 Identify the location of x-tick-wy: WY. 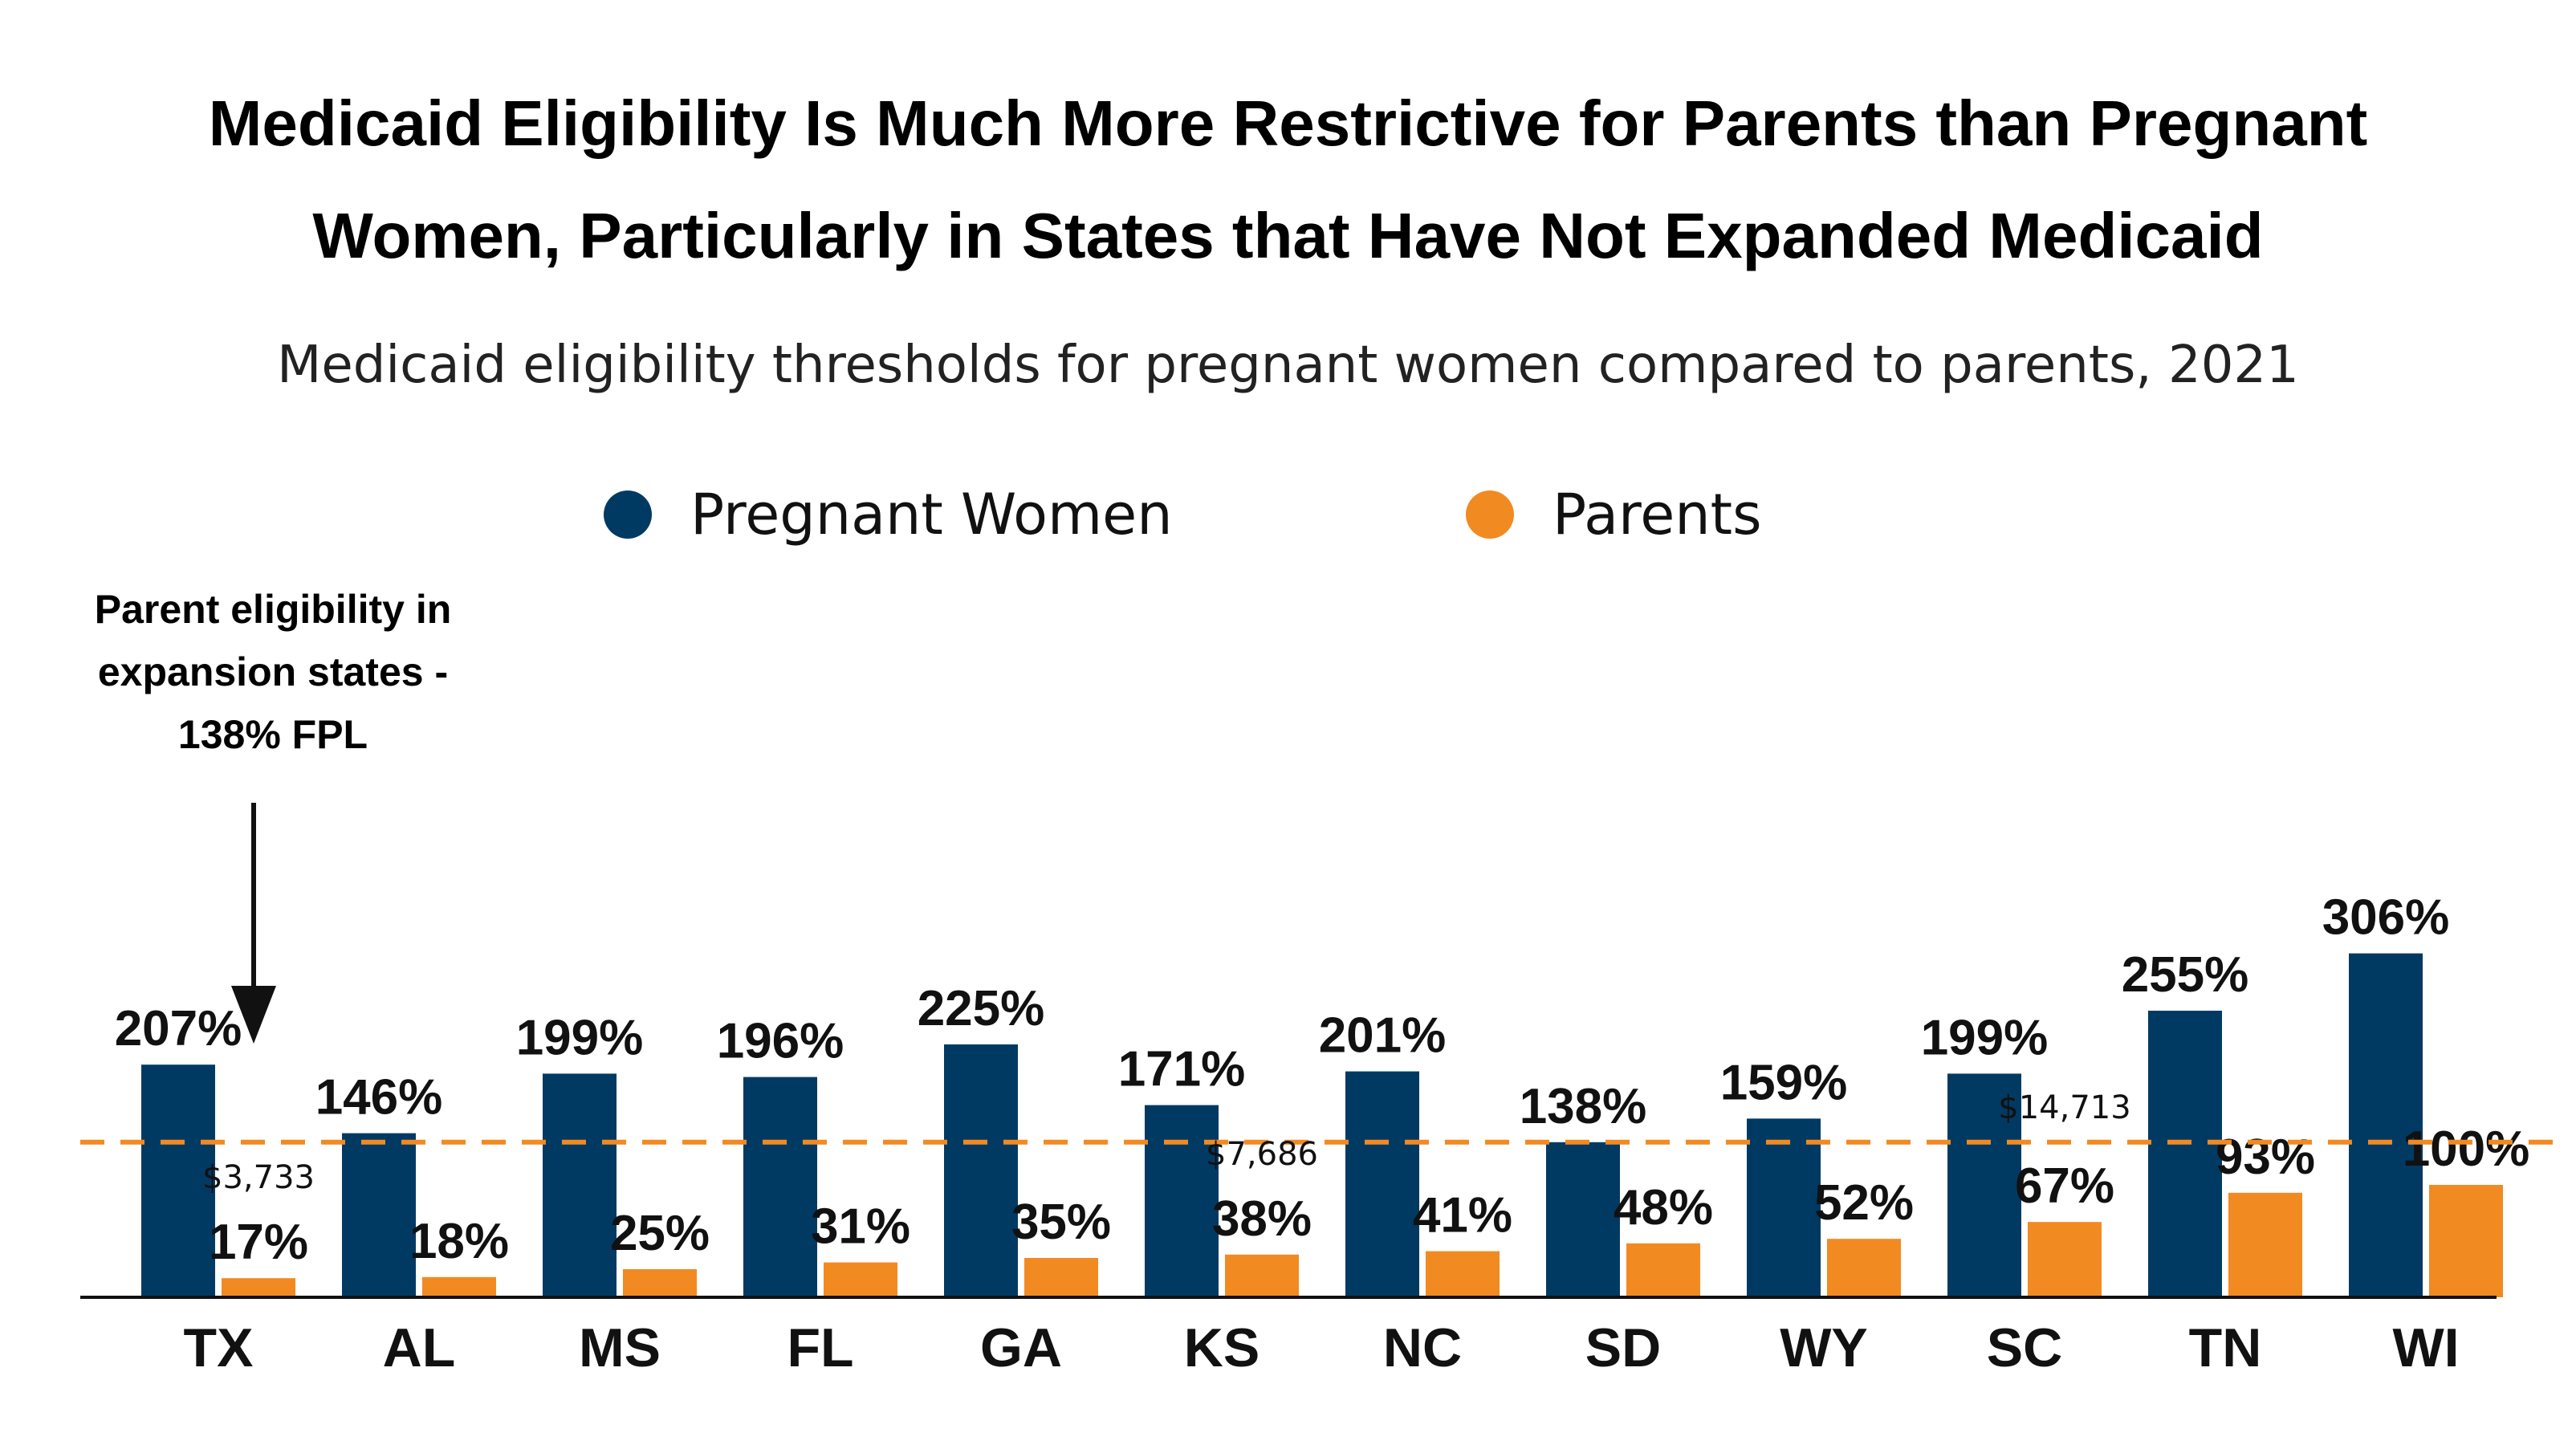
(1824, 1347).